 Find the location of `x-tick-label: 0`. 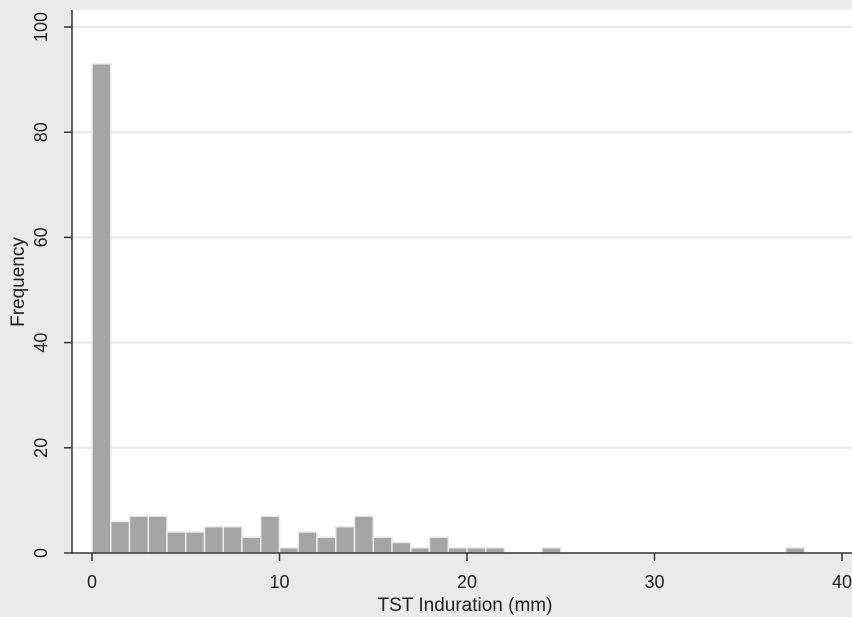

x-tick-label: 0 is located at coordinates (92, 582).